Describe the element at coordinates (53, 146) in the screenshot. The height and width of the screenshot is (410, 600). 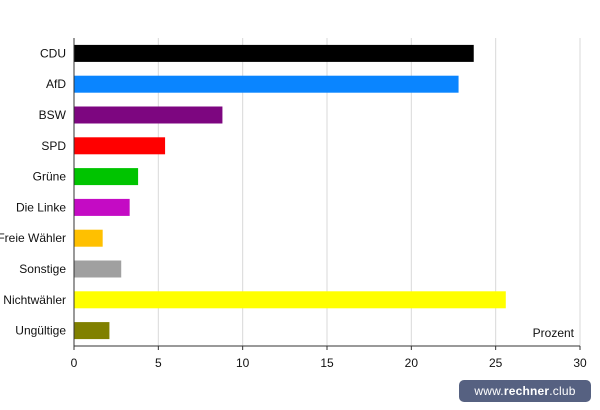
I see `category-label: SPD` at that location.